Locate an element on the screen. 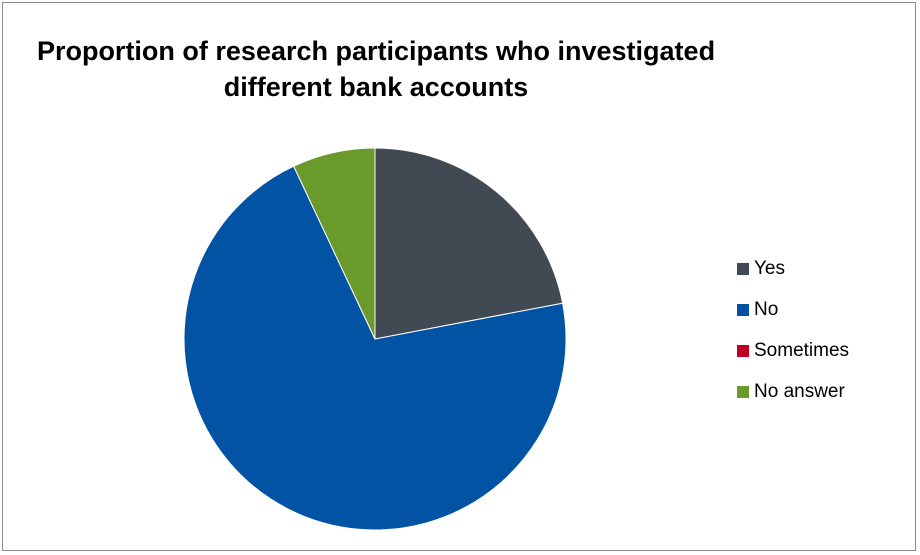  legend-label: Yes is located at coordinates (769, 268).